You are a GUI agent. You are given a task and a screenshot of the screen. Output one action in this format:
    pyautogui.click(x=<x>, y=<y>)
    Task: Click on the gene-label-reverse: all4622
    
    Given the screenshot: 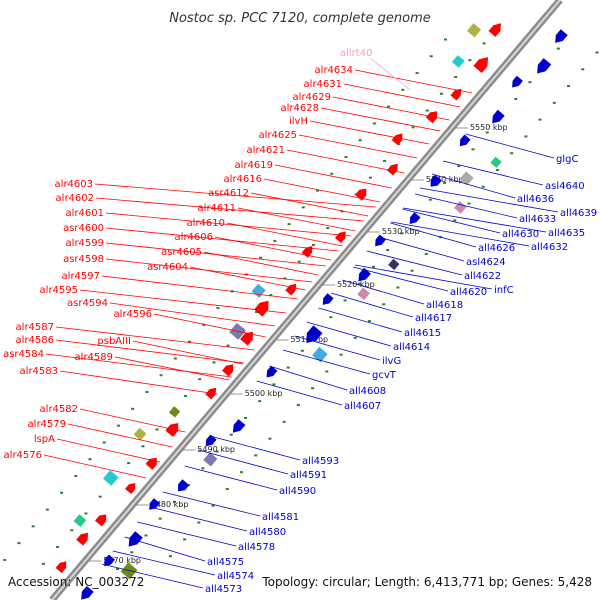 What is the action you would take?
    pyautogui.click(x=482, y=276)
    